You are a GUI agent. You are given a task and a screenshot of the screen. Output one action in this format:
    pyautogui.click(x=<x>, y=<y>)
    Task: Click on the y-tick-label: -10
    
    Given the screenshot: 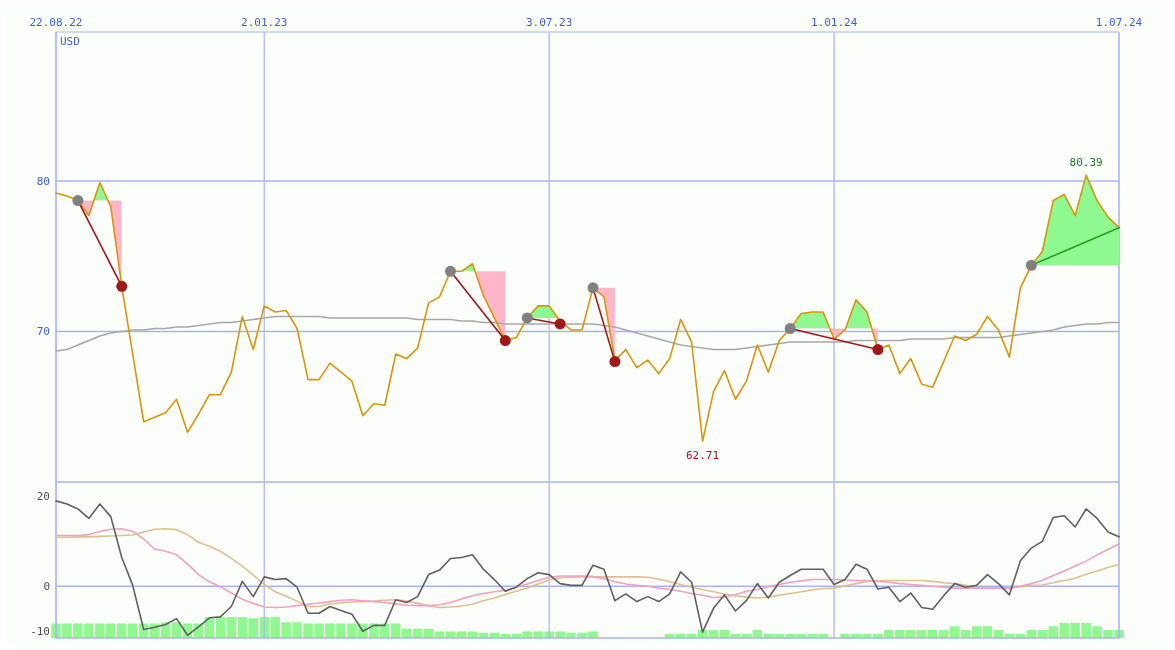 What is the action you would take?
    pyautogui.click(x=40, y=632)
    